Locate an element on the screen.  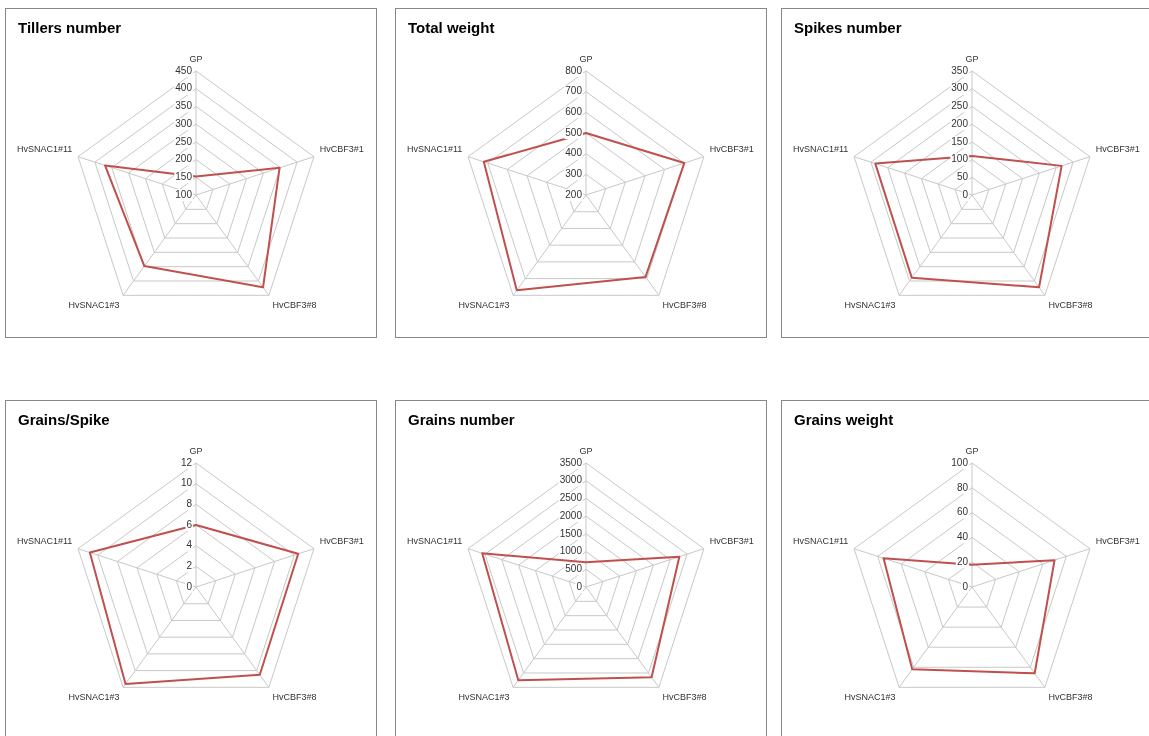
y-tick-label: 12 is located at coordinates (186, 462).